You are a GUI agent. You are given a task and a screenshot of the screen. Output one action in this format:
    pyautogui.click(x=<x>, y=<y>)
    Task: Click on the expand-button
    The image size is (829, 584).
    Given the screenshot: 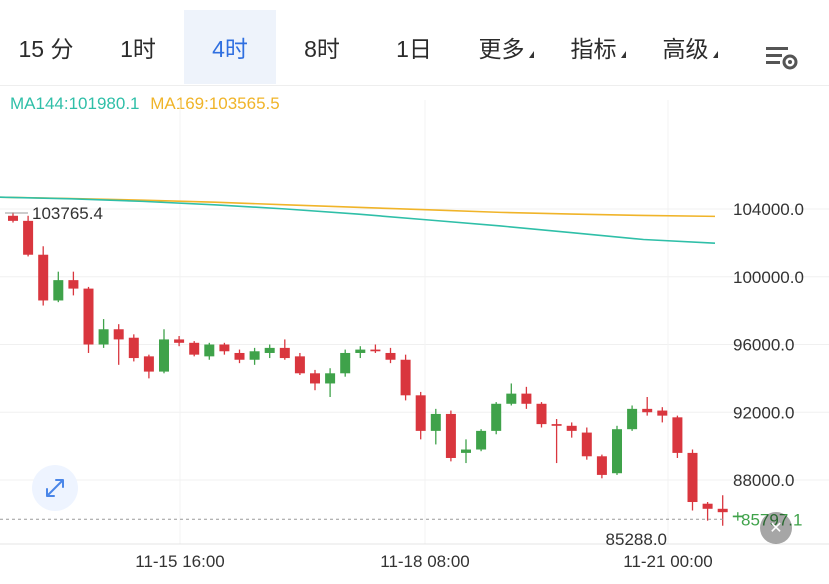 What is the action you would take?
    pyautogui.click(x=55, y=488)
    